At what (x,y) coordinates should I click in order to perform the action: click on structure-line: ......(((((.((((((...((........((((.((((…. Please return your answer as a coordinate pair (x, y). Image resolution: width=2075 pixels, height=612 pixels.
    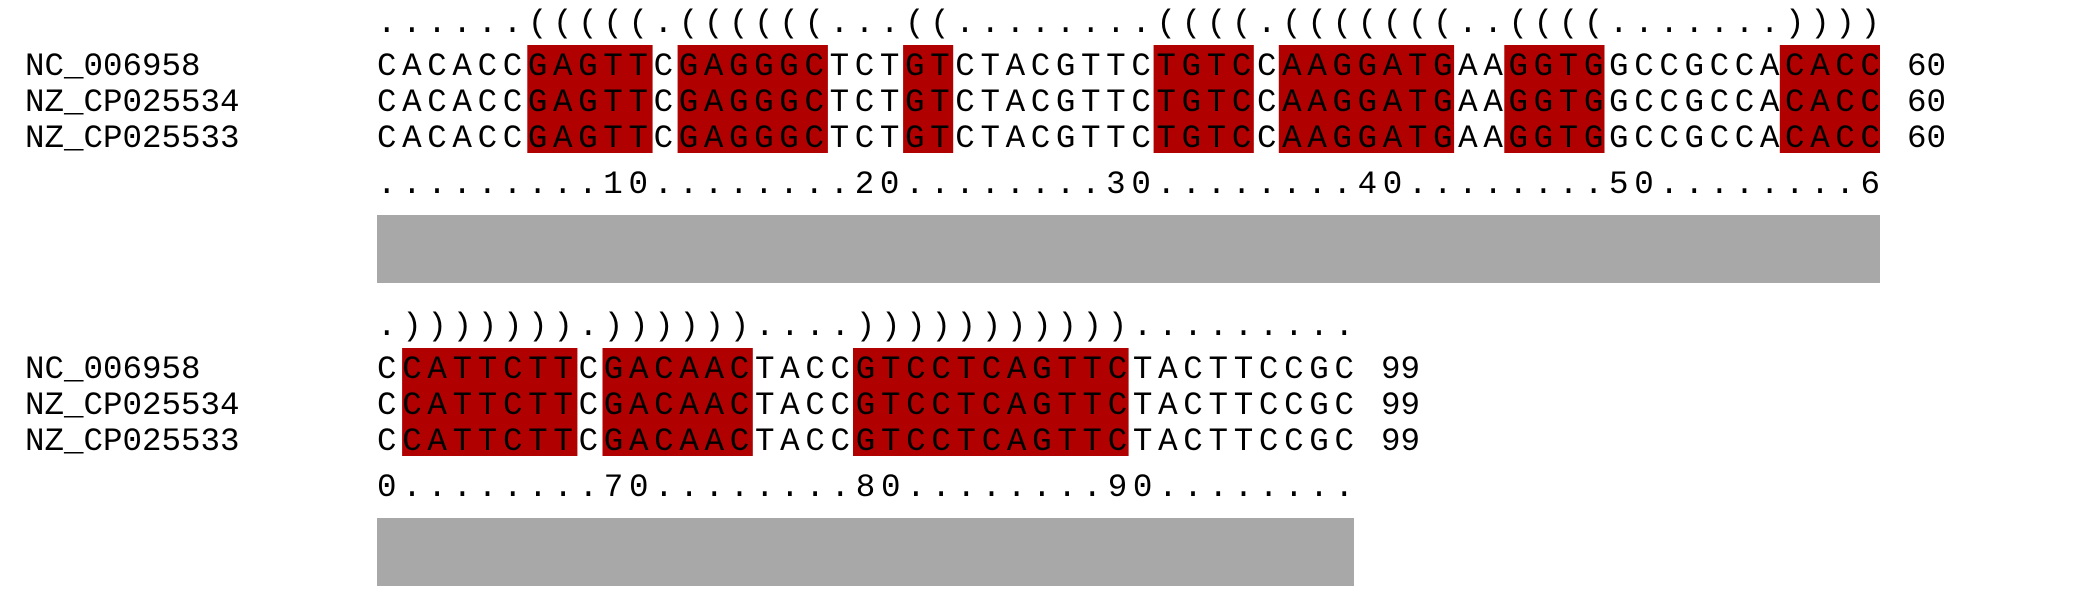
    Looking at the image, I should click on (1128, 23).